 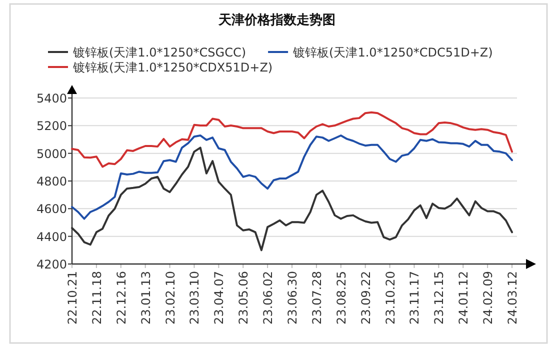 What do you see at coordinates (51, 153) in the screenshot?
I see `y-tick-label: 5000` at bounding box center [51, 153].